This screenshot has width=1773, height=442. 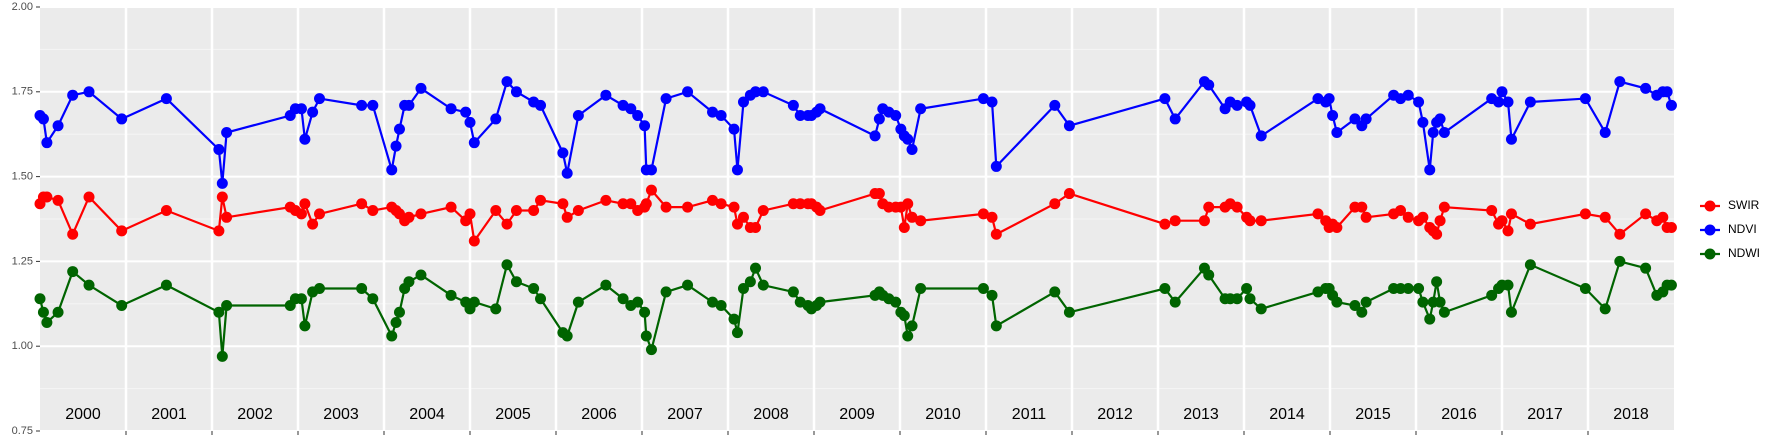 What do you see at coordinates (1744, 253) in the screenshot?
I see `legend-label: NDWI` at bounding box center [1744, 253].